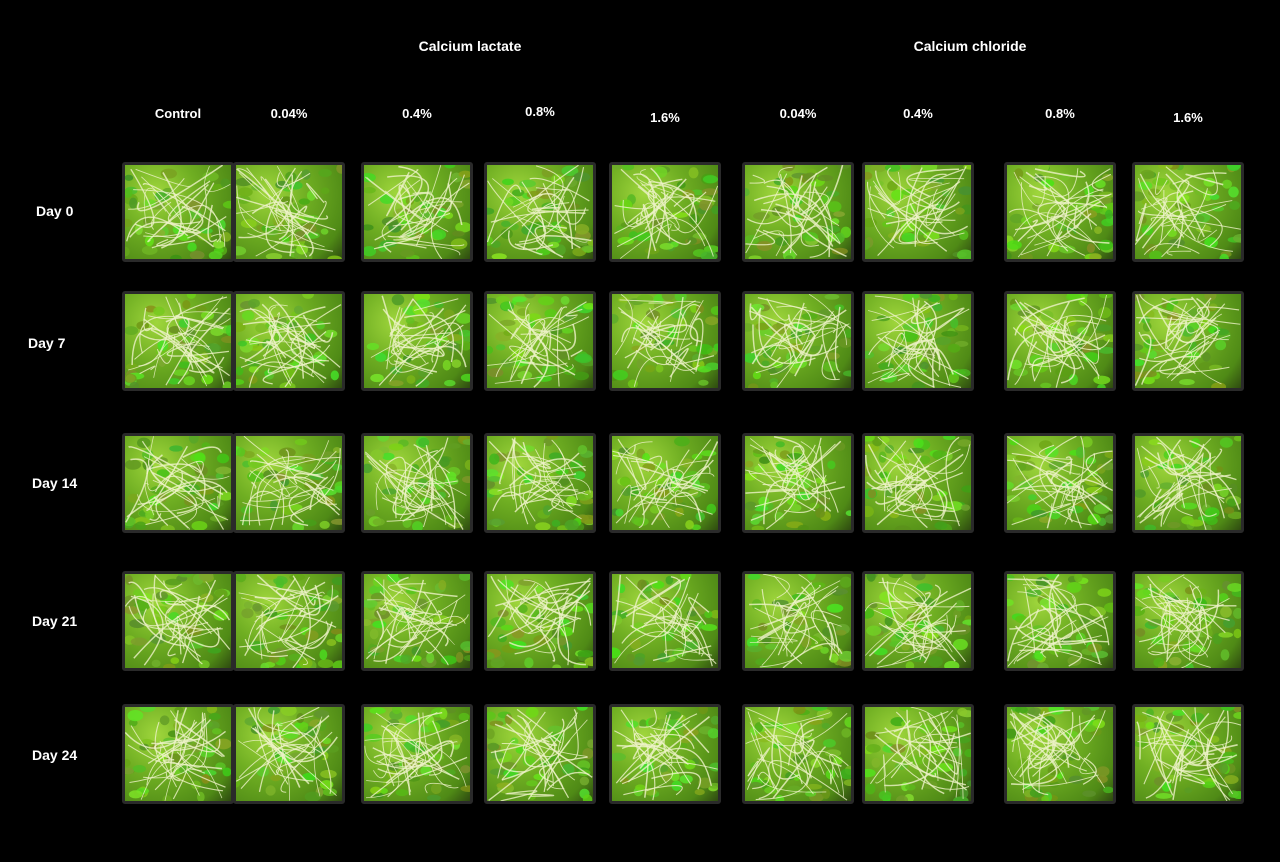 The image size is (1280, 862). I want to click on row-label: Day 21, so click(55, 621).